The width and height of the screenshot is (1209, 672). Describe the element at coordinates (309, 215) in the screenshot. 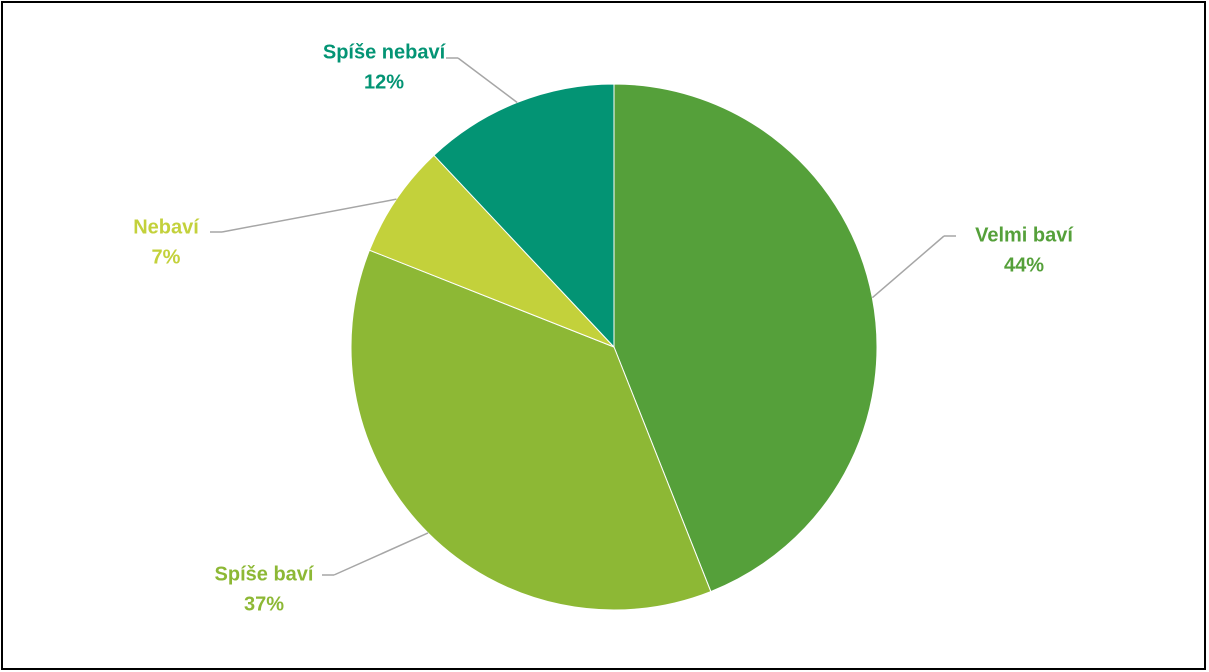

I see `leader-line-nebavi` at that location.